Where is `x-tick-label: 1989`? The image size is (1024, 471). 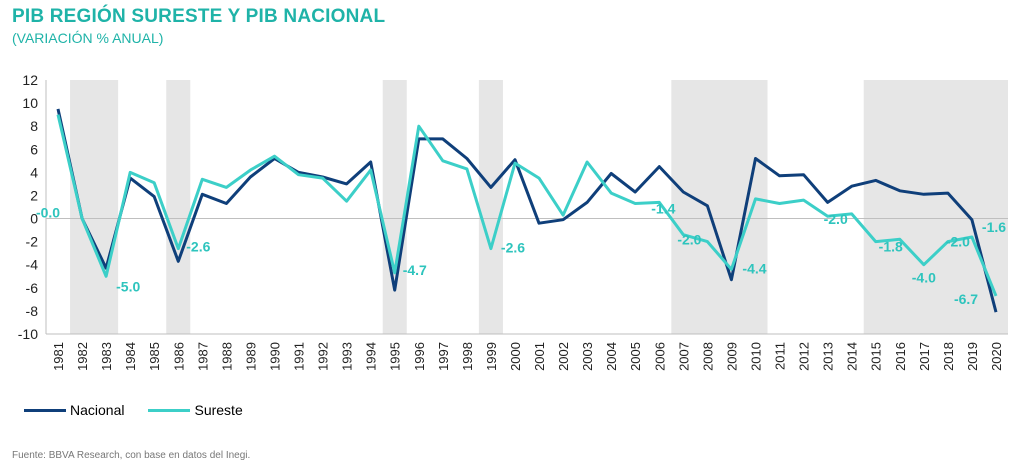 x-tick-label: 1989 is located at coordinates (250, 356).